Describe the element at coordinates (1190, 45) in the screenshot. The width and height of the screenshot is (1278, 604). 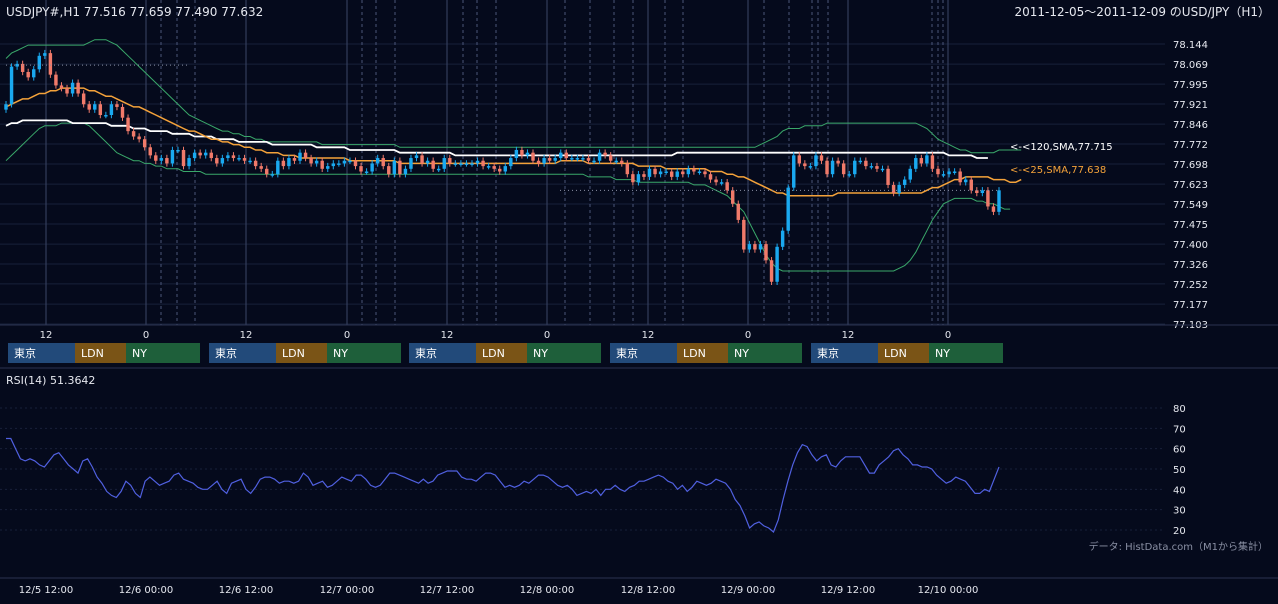
I see `price-tick-label: 78.144` at that location.